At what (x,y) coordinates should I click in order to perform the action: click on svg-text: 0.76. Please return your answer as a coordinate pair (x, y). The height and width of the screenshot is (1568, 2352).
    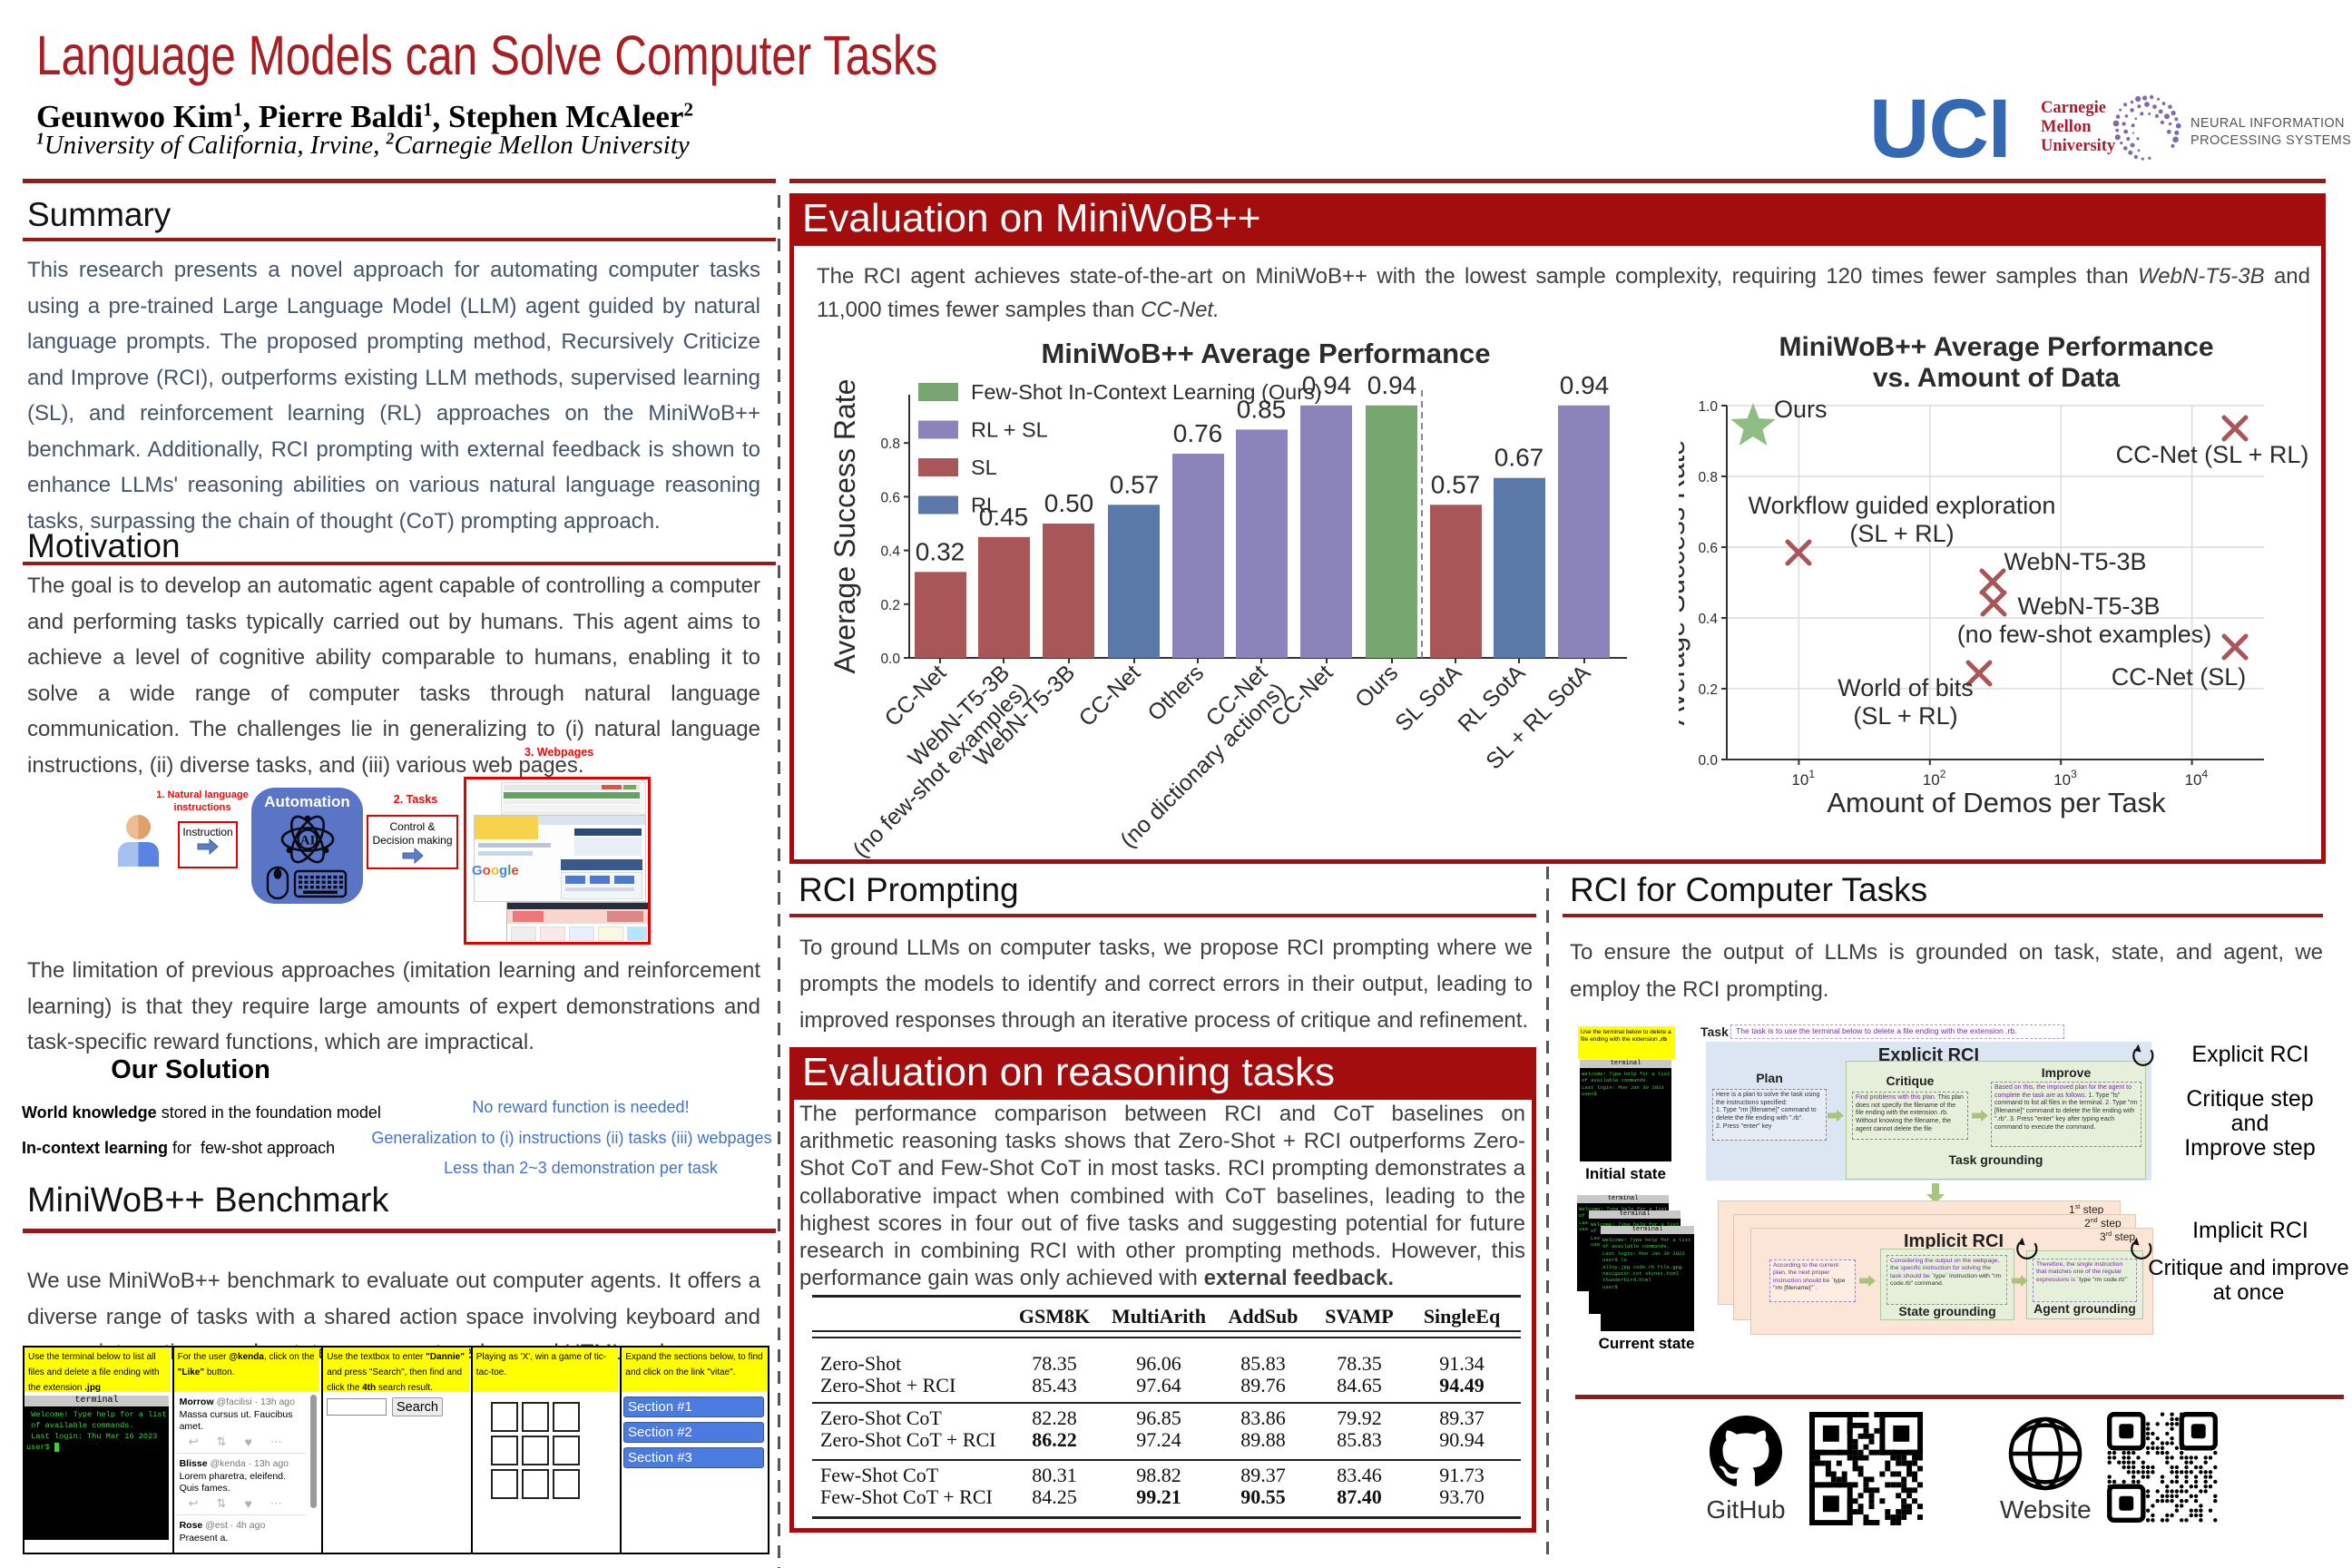
    Looking at the image, I should click on (1198, 433).